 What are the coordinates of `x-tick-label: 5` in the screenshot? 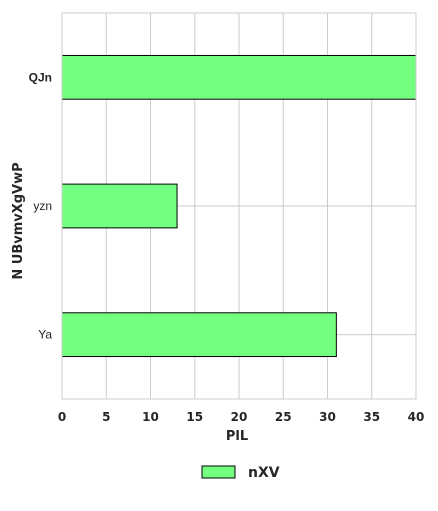 It's located at (106, 417).